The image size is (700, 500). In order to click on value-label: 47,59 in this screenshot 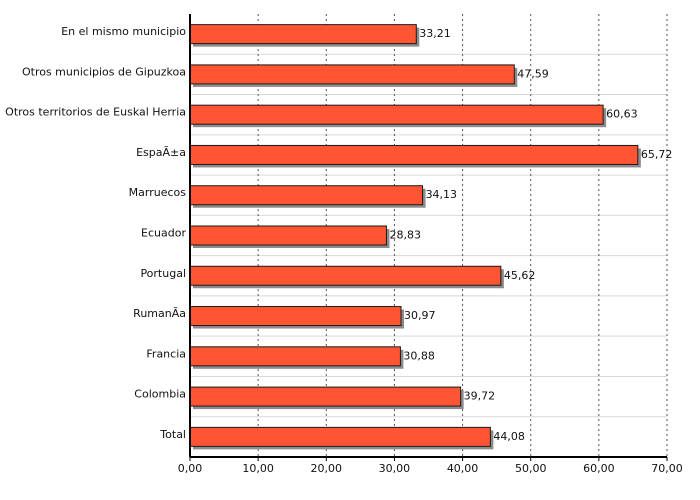, I will do `click(533, 73)`.